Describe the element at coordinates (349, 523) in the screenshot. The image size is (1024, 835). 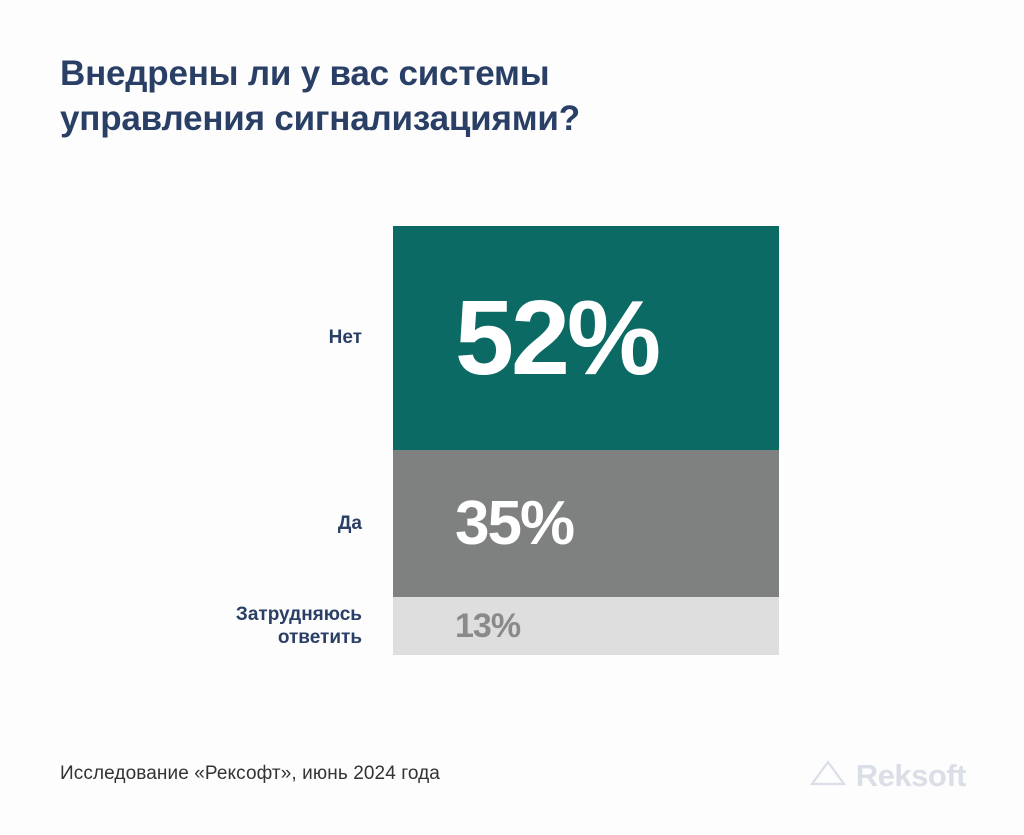
I see `category-label-yes: Да` at that location.